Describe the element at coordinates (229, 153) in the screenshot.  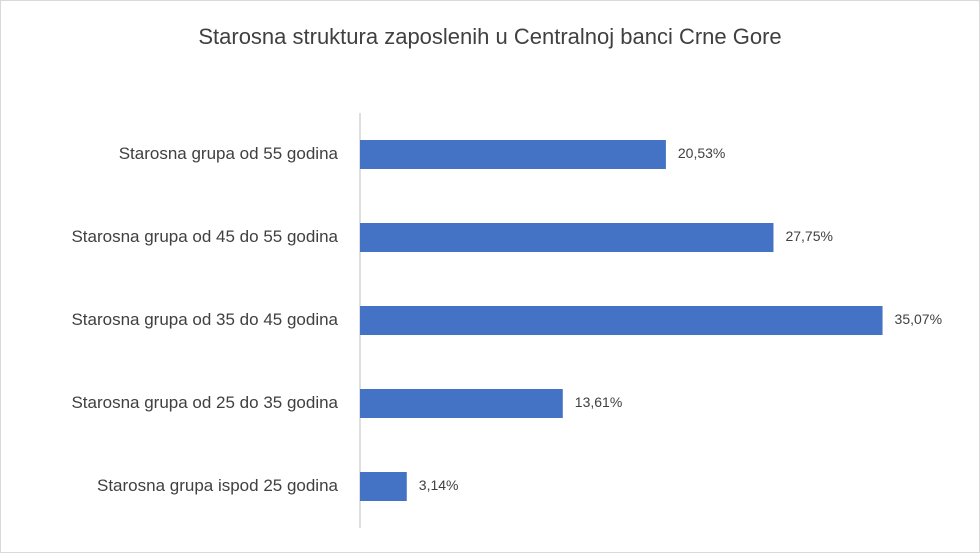
I see `category-label: Starosna grupa od 55 godina` at that location.